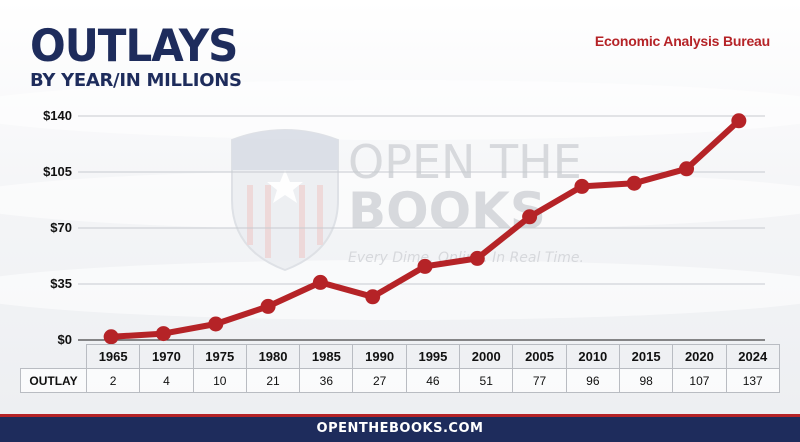 This screenshot has height=442, width=800. I want to click on footer-link: OPENTHEBOOKS.COM, so click(400, 428).